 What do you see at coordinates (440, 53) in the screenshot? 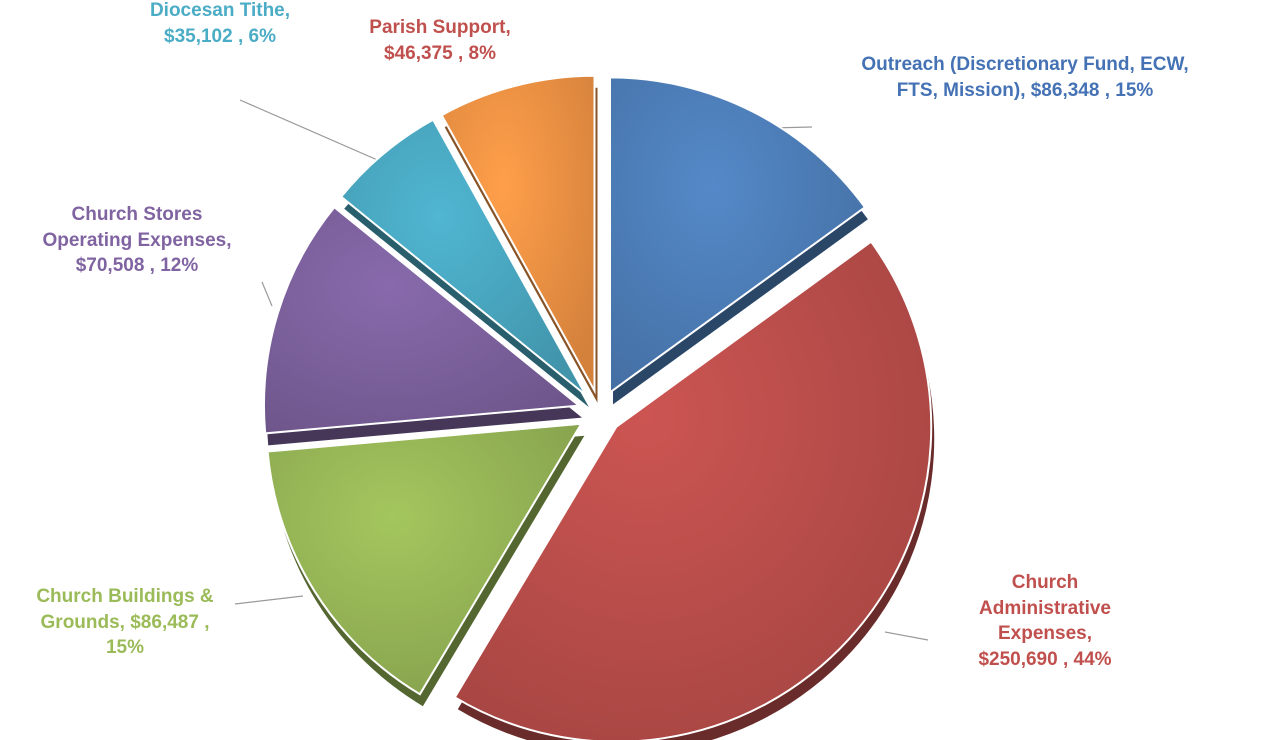
I see `data-label-line: $46,375 , 8%` at bounding box center [440, 53].